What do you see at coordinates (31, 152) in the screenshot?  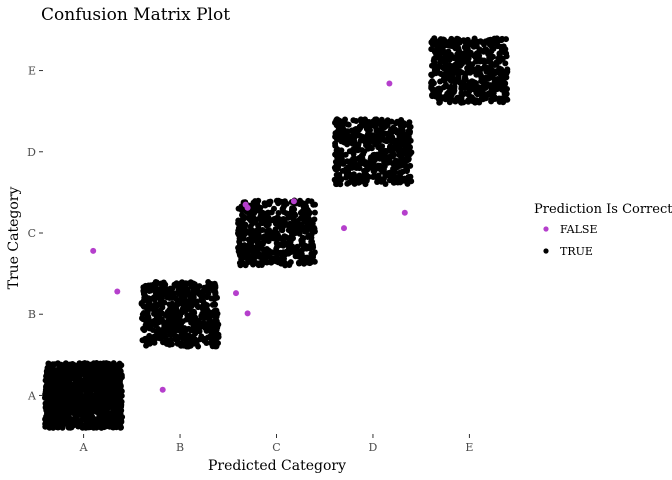 I see `y-tick-label-d: D` at bounding box center [31, 152].